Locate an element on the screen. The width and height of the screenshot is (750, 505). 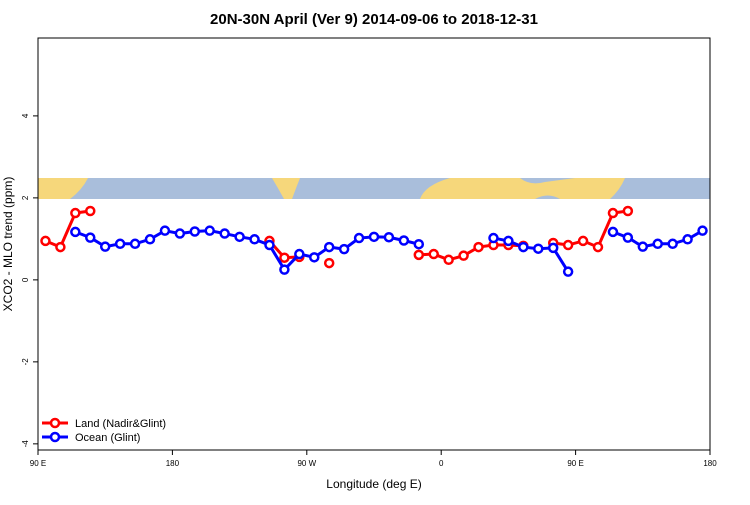
x-tick-label: 90 W is located at coordinates (306, 463).